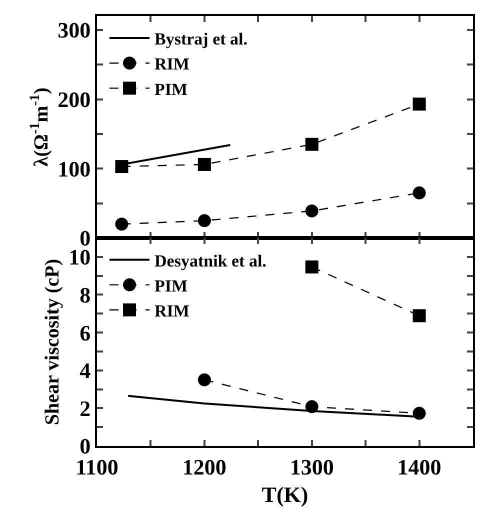 Image resolution: width=479 pixels, height=518 pixels. Describe the element at coordinates (74, 99) in the screenshot. I see `y-tick-label: 200` at that location.